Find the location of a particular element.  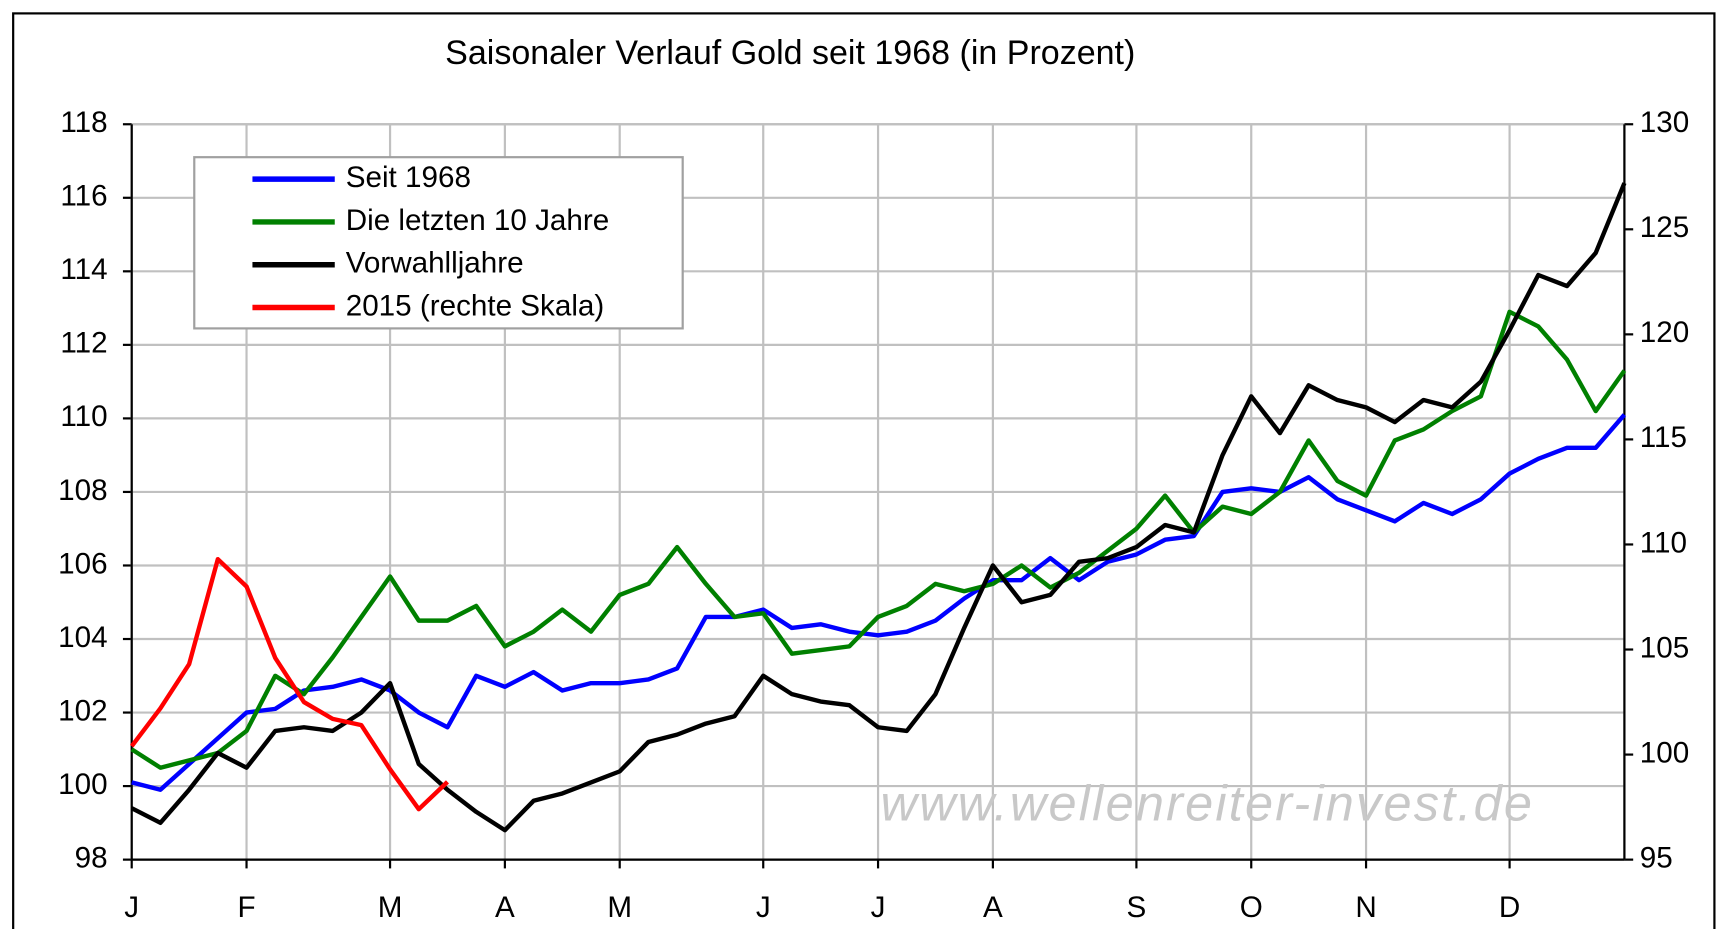

y-tick-label: 112 is located at coordinates (83, 343).